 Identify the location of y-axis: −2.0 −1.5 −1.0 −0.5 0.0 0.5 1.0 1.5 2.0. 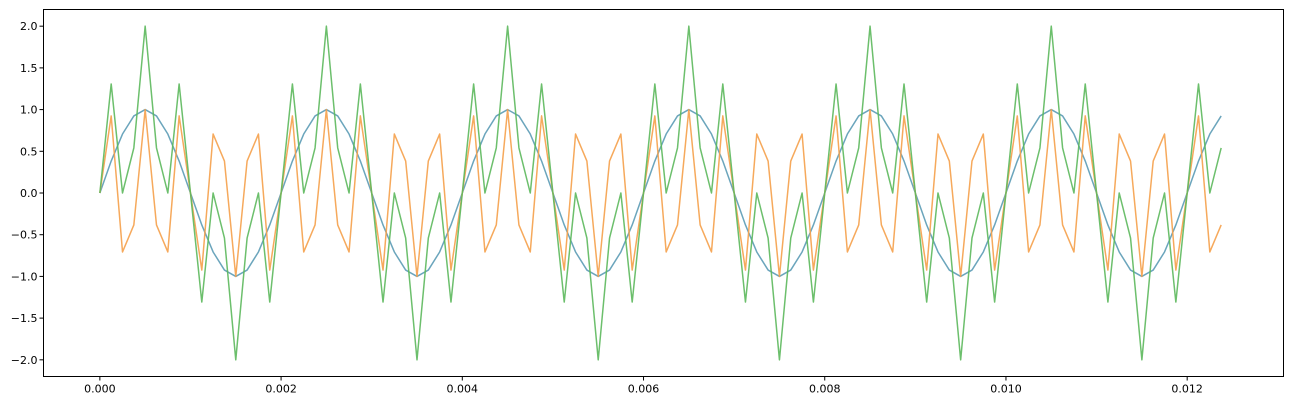
(27, 193).